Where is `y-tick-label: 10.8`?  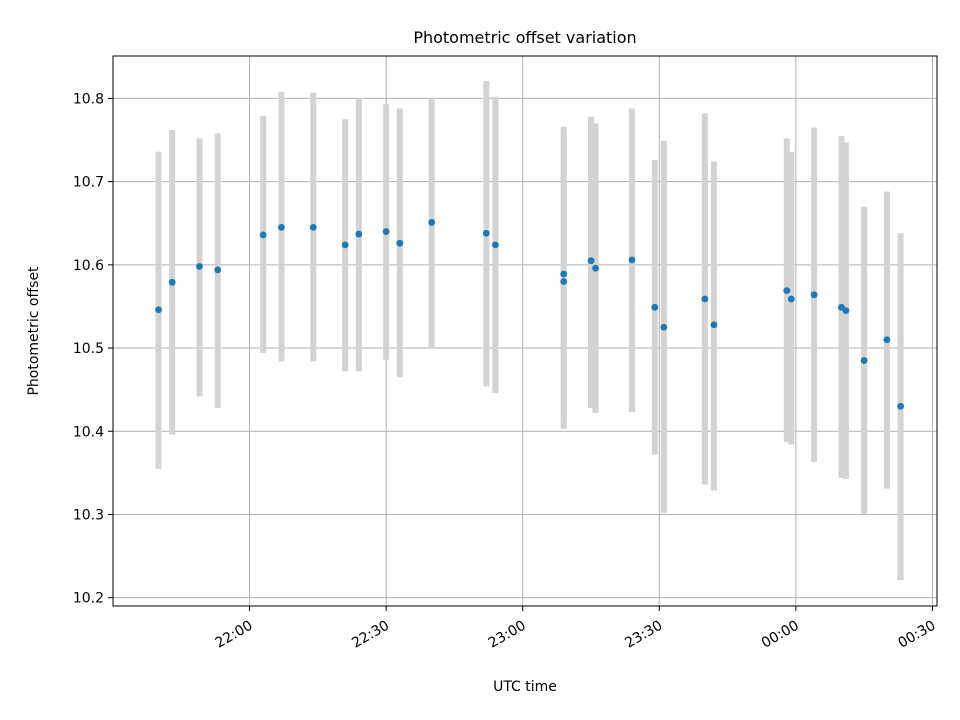 y-tick-label: 10.8 is located at coordinates (88, 99).